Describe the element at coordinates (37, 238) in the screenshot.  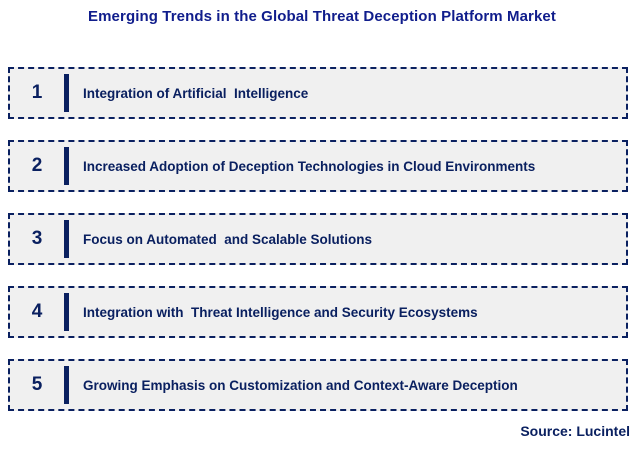
I see `trend-number: 3` at that location.